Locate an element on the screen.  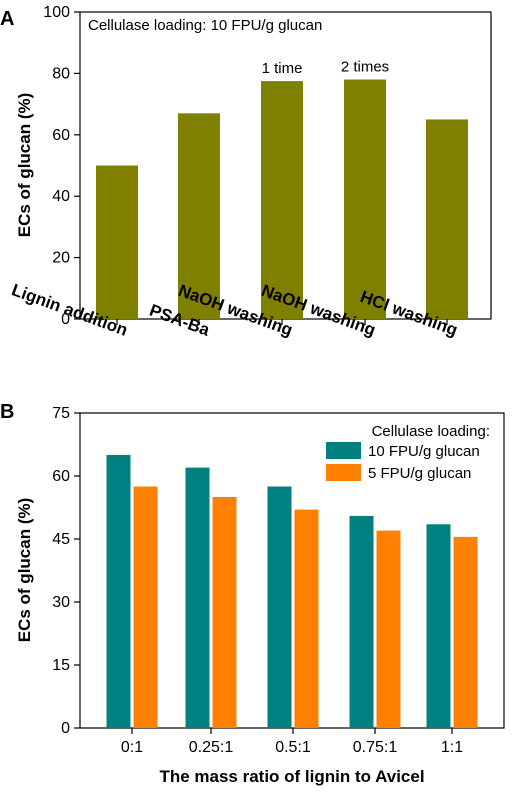
panel-b-x-tick-label: 0.5:1 is located at coordinates (293, 747).